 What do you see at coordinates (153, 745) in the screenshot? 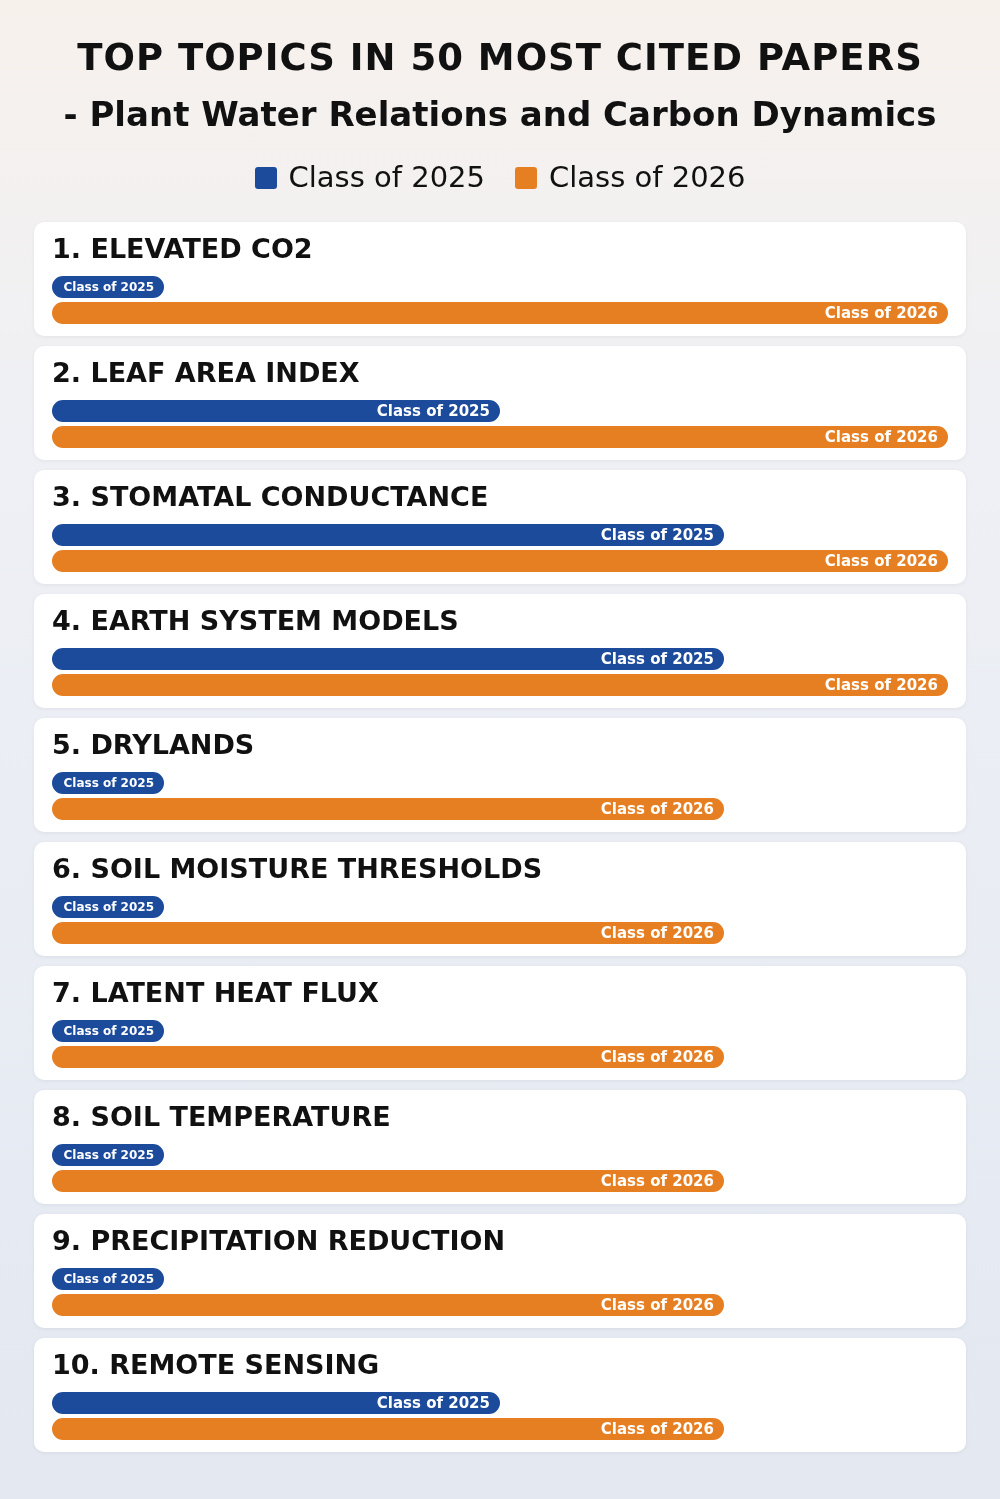
I see `y-tick-label: 5. DRYLANDS` at bounding box center [153, 745].